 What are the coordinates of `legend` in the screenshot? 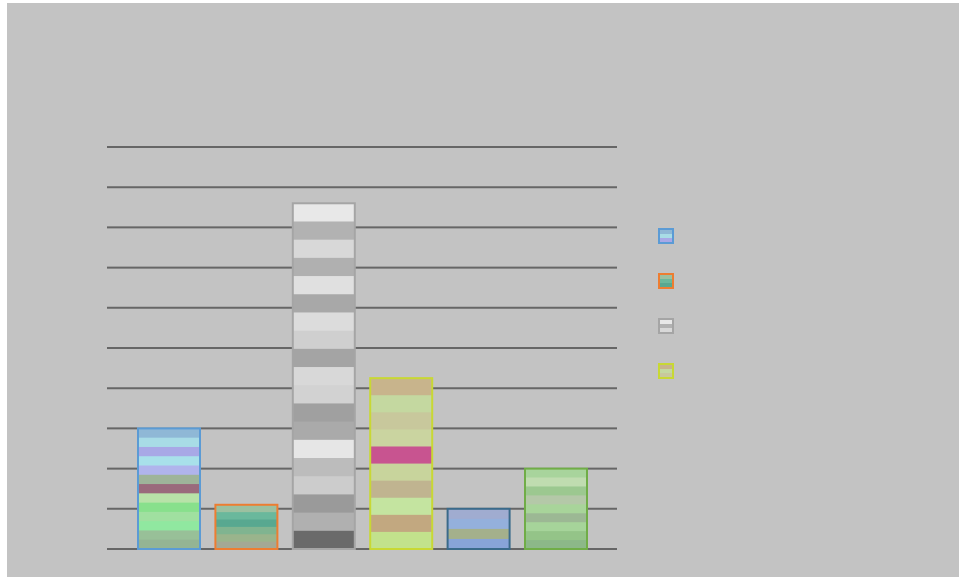 It's located at (666, 303).